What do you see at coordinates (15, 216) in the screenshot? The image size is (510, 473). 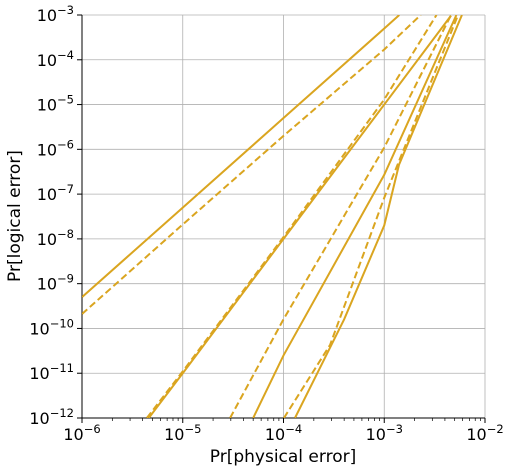 I see `y-axis-label: Pr[logical error]` at bounding box center [15, 216].